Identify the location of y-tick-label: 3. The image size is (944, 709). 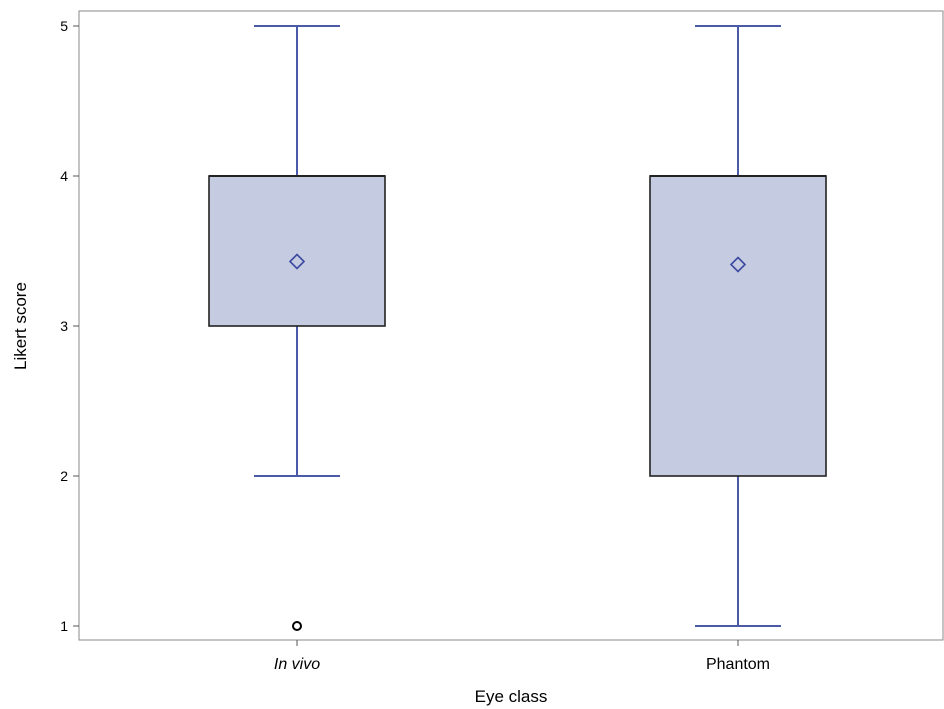
(64, 326).